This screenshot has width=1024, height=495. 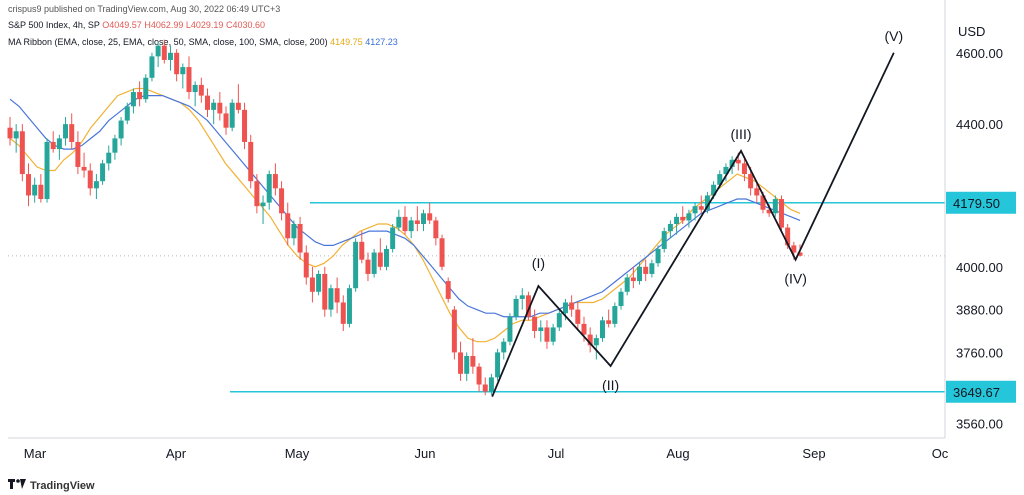 I want to click on footer: TradingView, so click(x=51, y=485).